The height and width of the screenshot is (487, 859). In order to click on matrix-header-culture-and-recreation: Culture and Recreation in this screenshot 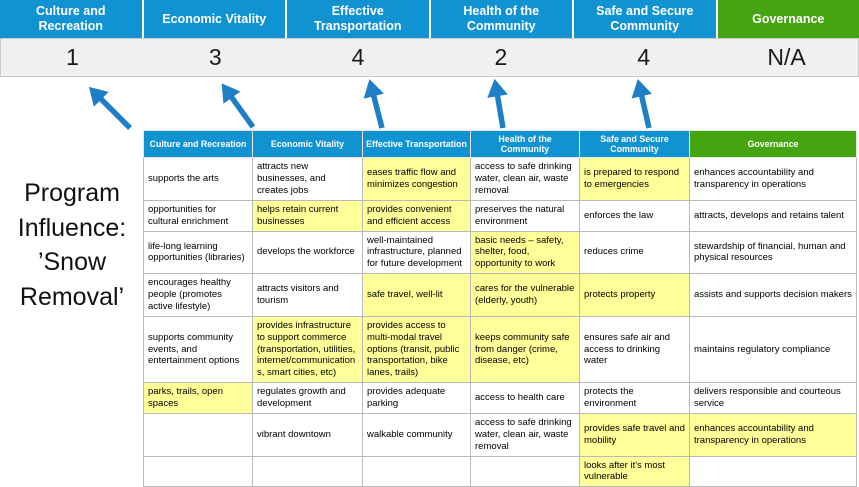, I will do `click(198, 144)`.